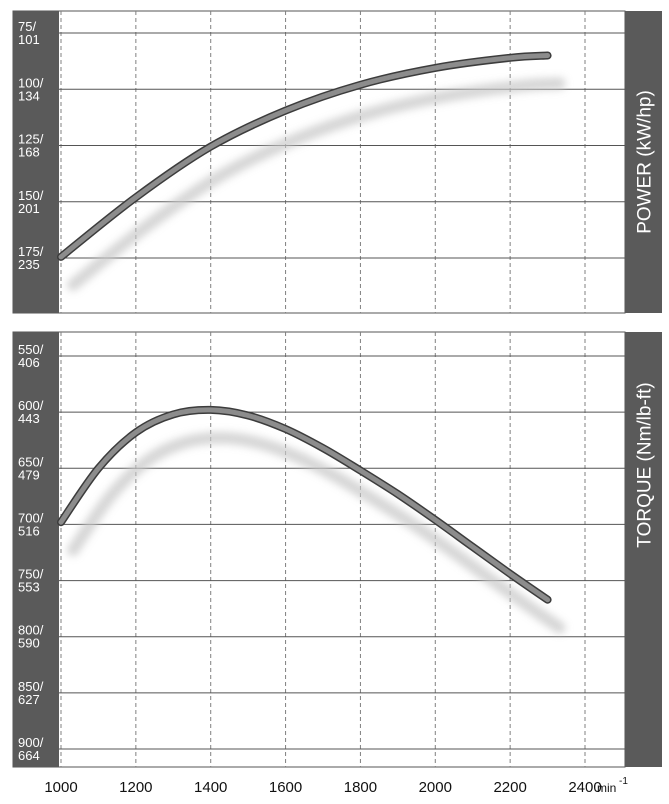 Image resolution: width=669 pixels, height=804 pixels. Describe the element at coordinates (60, 787) in the screenshot. I see `x-tick-label: 1000` at that location.